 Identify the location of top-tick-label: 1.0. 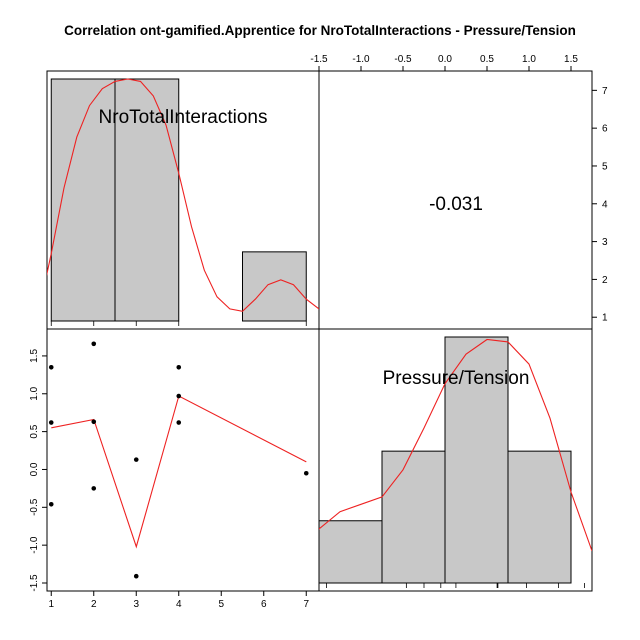
(529, 59).